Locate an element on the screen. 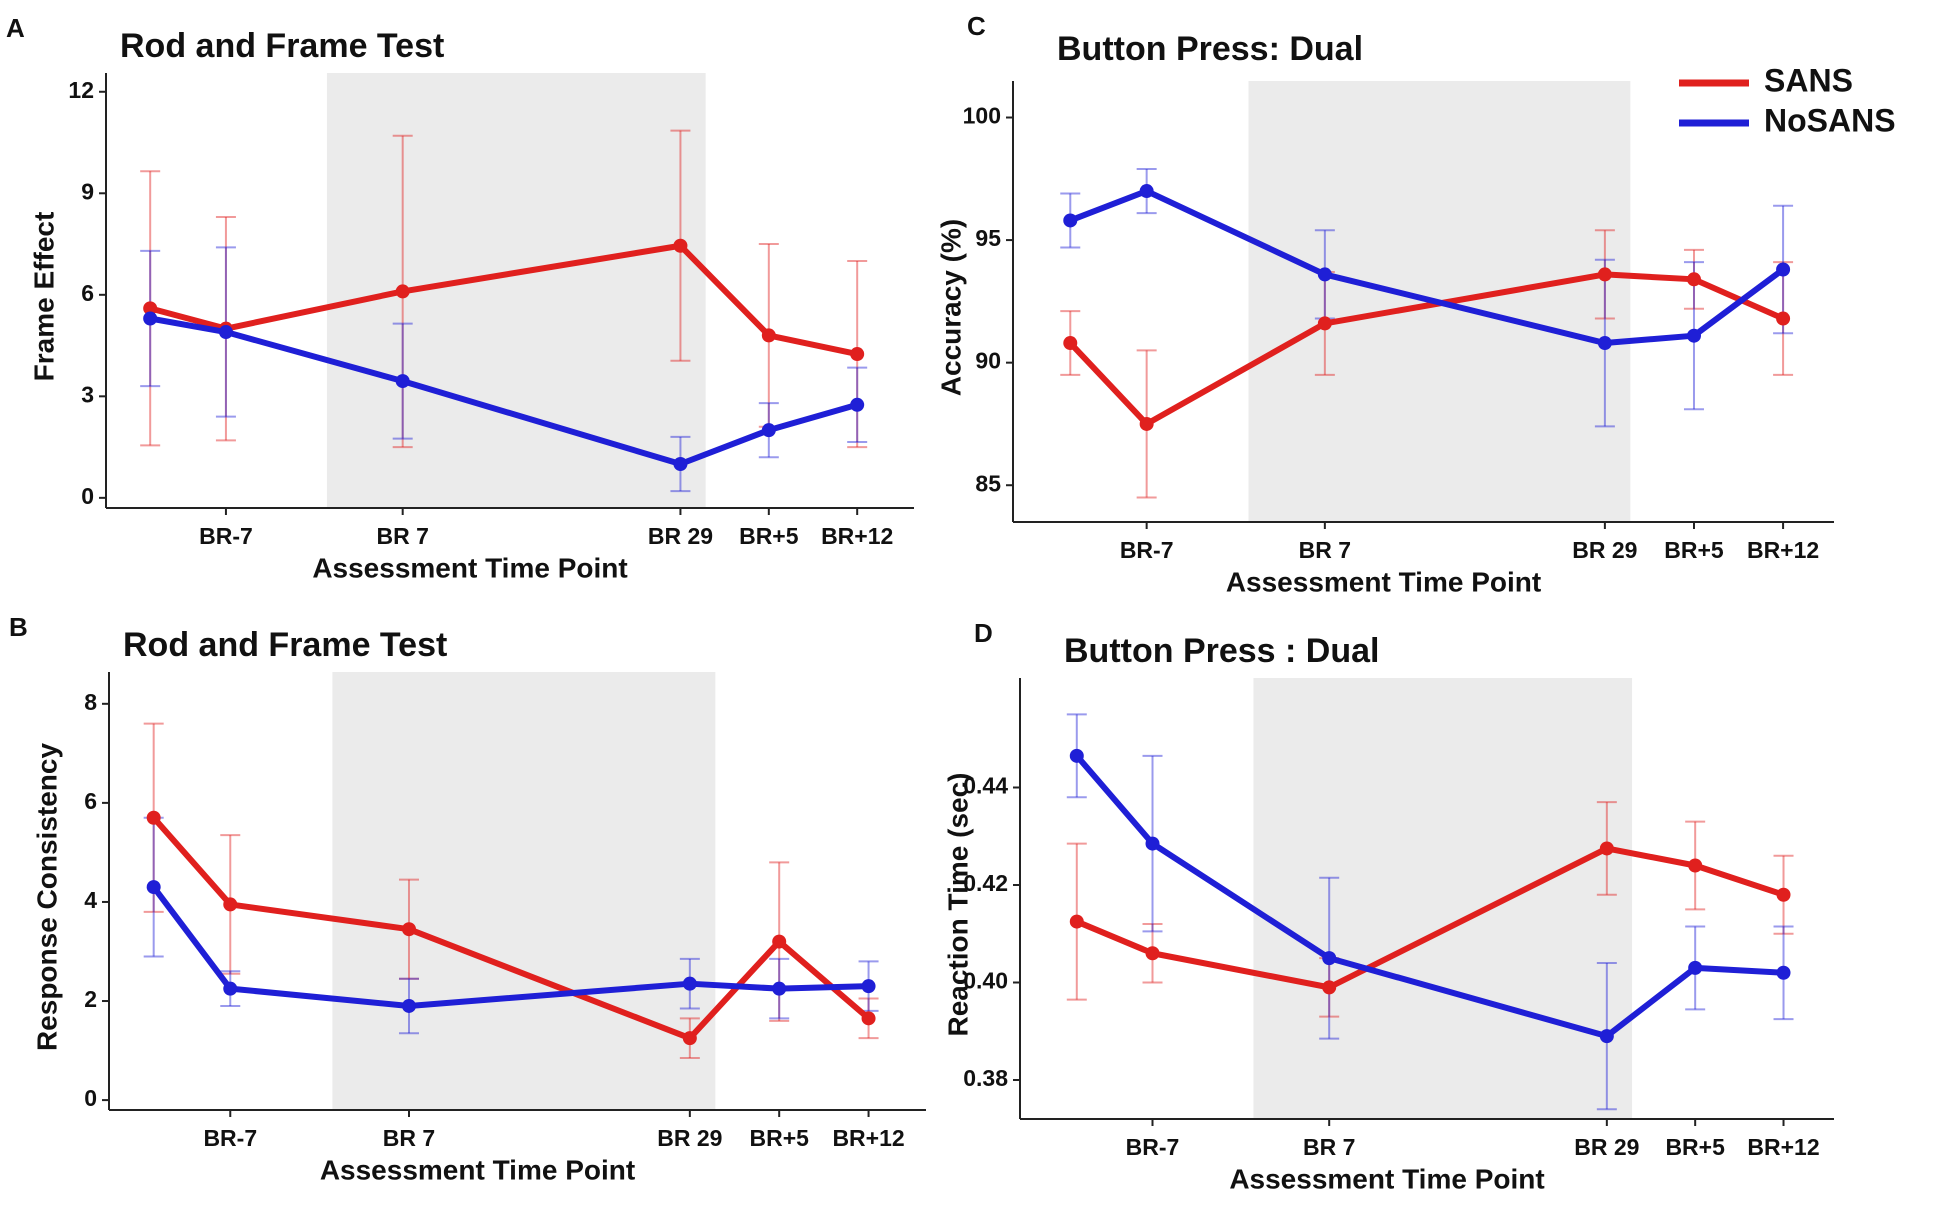 This screenshot has height=1207, width=1950. chart-title: Button Press : Dual is located at coordinates (1221, 651).